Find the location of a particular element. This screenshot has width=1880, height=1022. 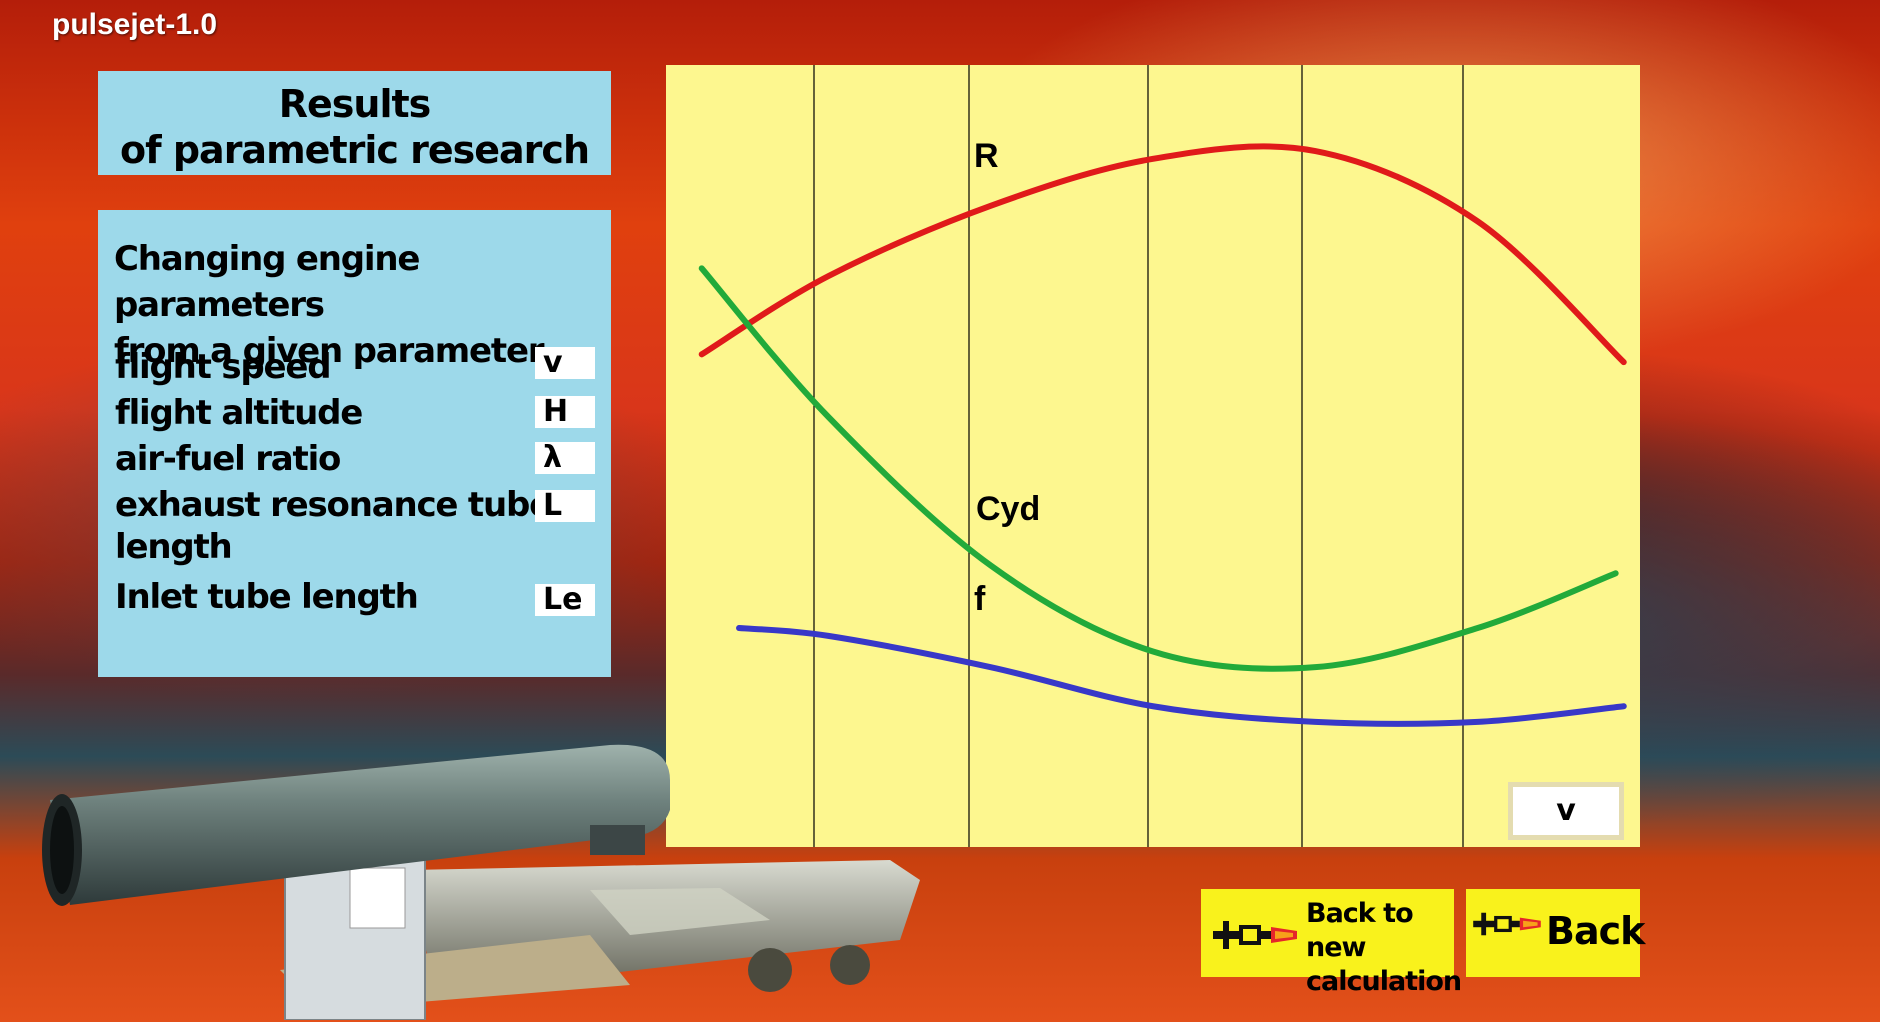

intro-line1: Changing engine parameters is located at coordinates (267, 282).